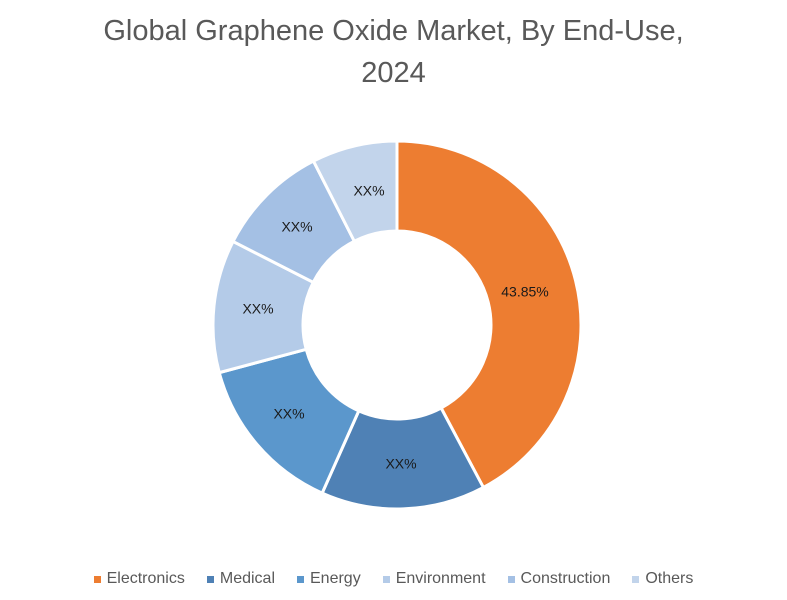 The height and width of the screenshot is (600, 787). What do you see at coordinates (489, 314) in the screenshot?
I see `slice-electronics` at bounding box center [489, 314].